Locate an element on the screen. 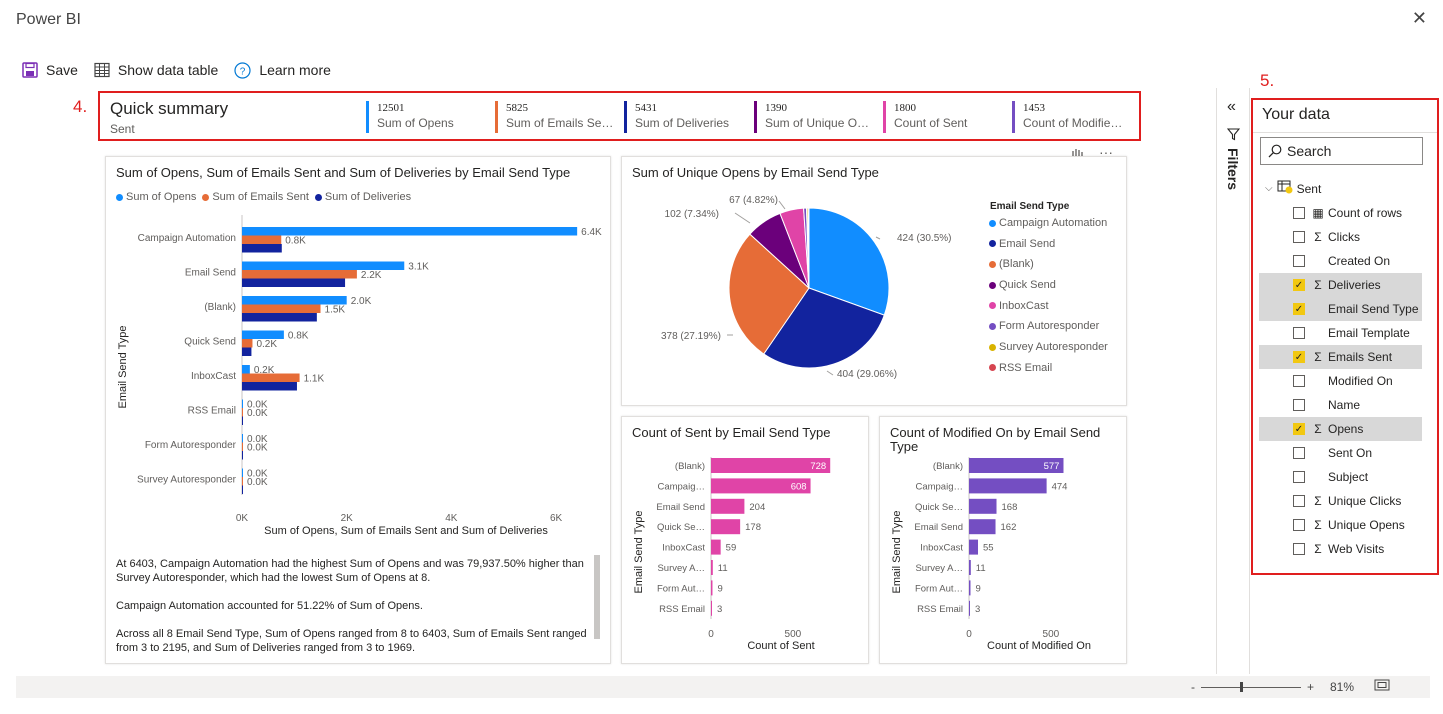 This screenshot has height=714, width=1443. field-name: Name is located at coordinates (1344, 405).